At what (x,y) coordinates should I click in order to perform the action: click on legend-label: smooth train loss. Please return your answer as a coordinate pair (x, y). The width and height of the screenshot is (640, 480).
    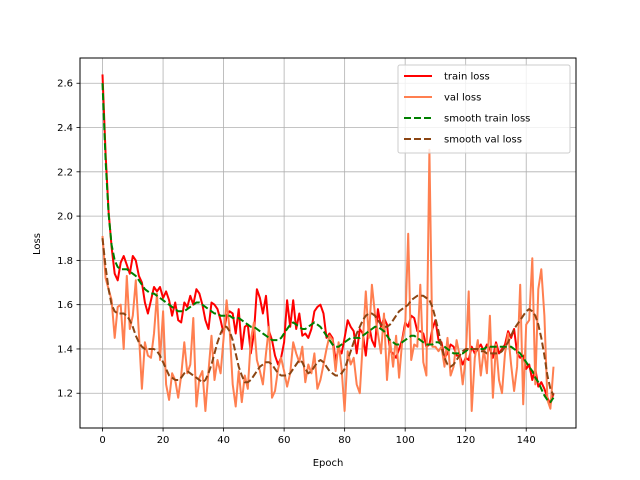
    Looking at the image, I should click on (487, 119).